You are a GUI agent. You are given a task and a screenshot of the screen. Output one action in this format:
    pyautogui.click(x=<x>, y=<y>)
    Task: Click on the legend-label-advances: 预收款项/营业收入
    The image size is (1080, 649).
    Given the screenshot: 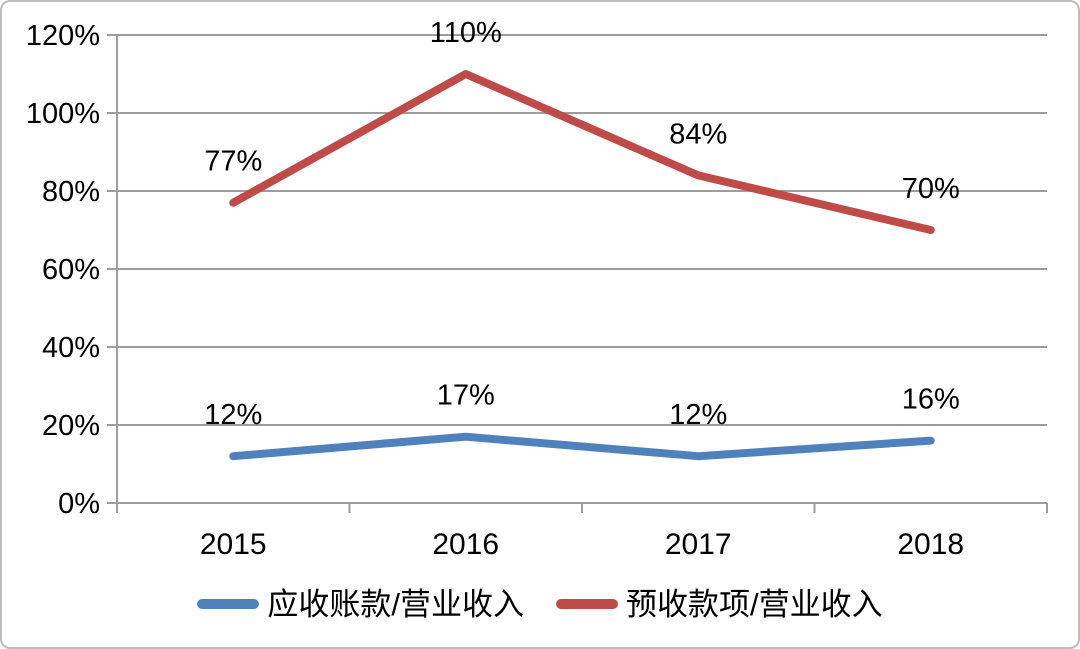 What is the action you would take?
    pyautogui.click(x=754, y=604)
    